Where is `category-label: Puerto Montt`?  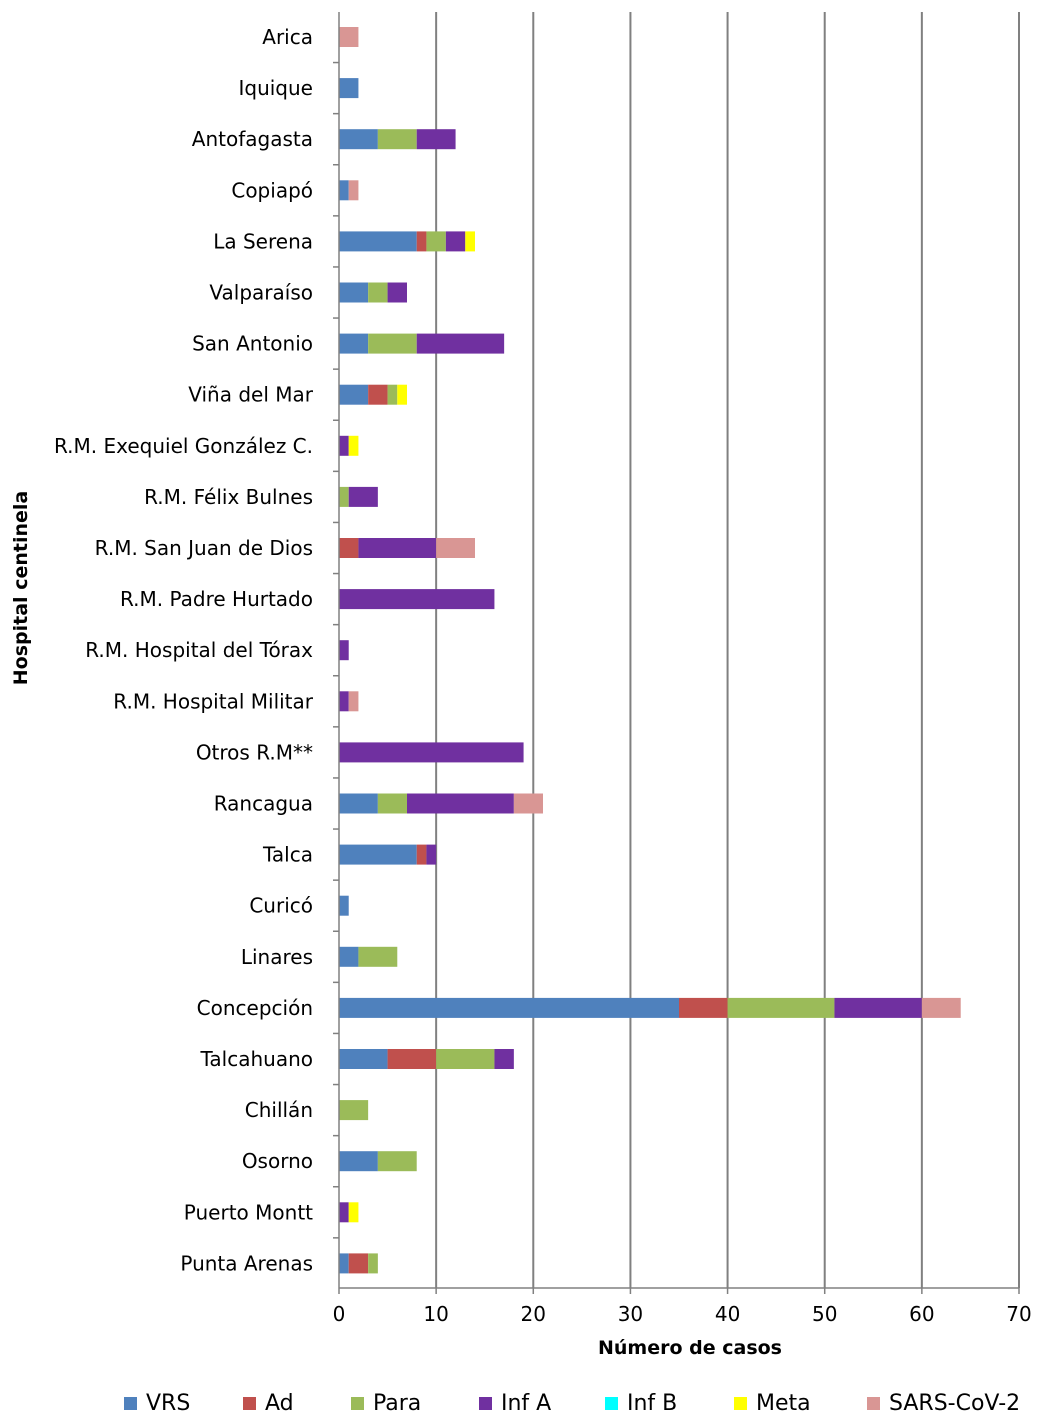 category-label: Puerto Montt is located at coordinates (248, 1212).